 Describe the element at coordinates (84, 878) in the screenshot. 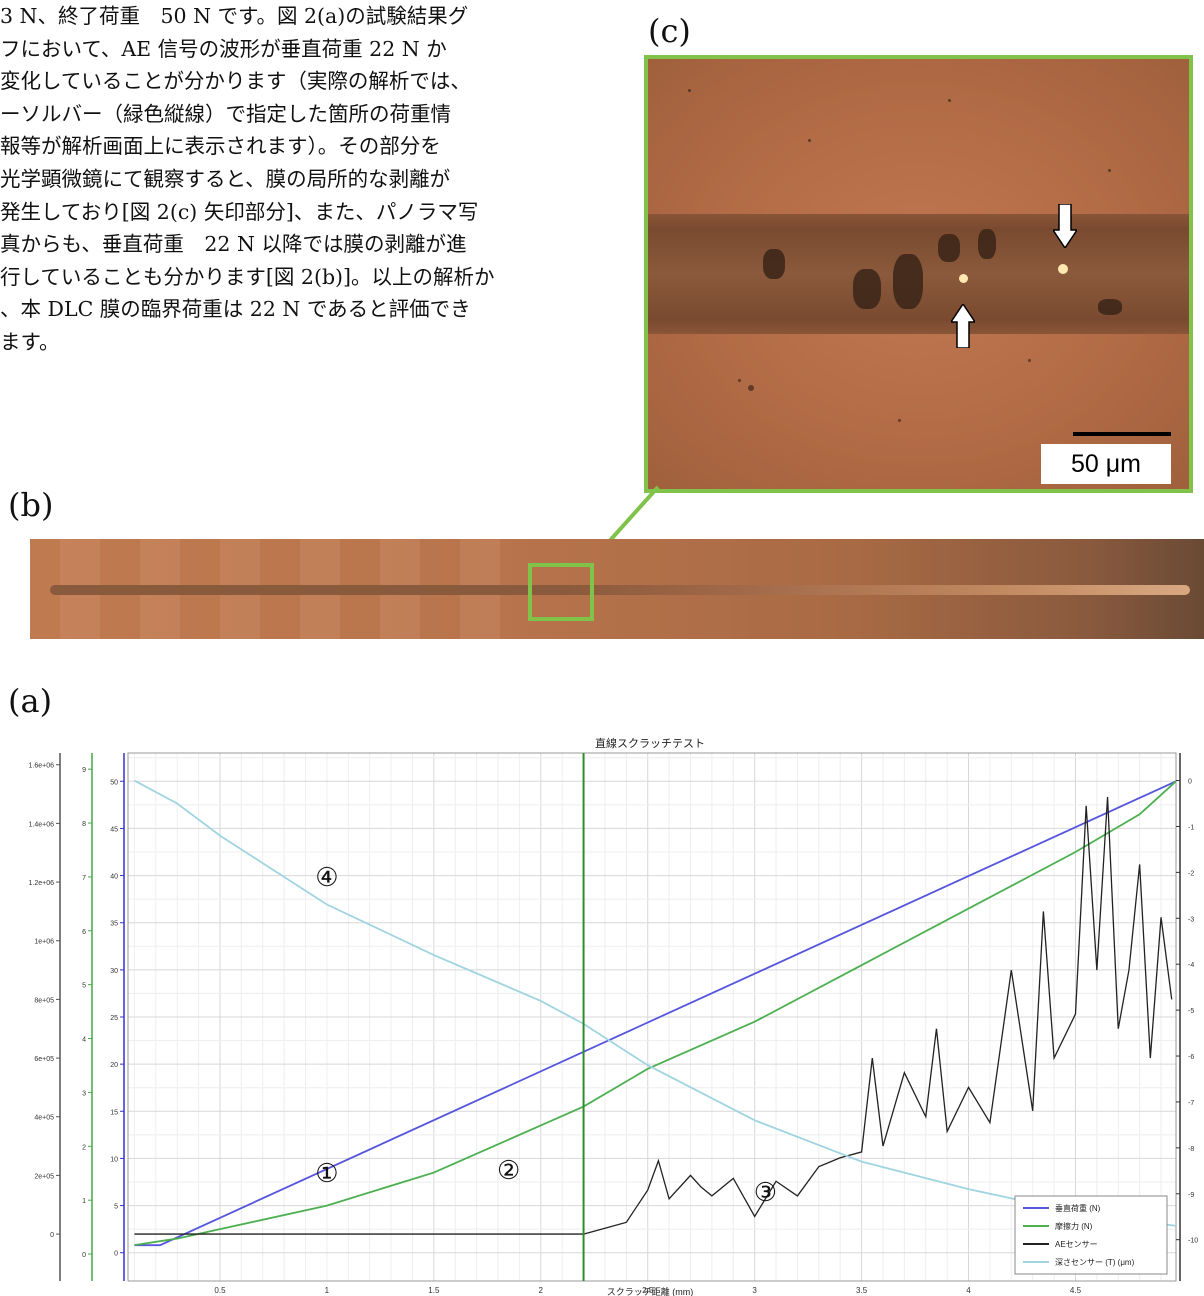

I see `friction-tick-label: 7` at that location.